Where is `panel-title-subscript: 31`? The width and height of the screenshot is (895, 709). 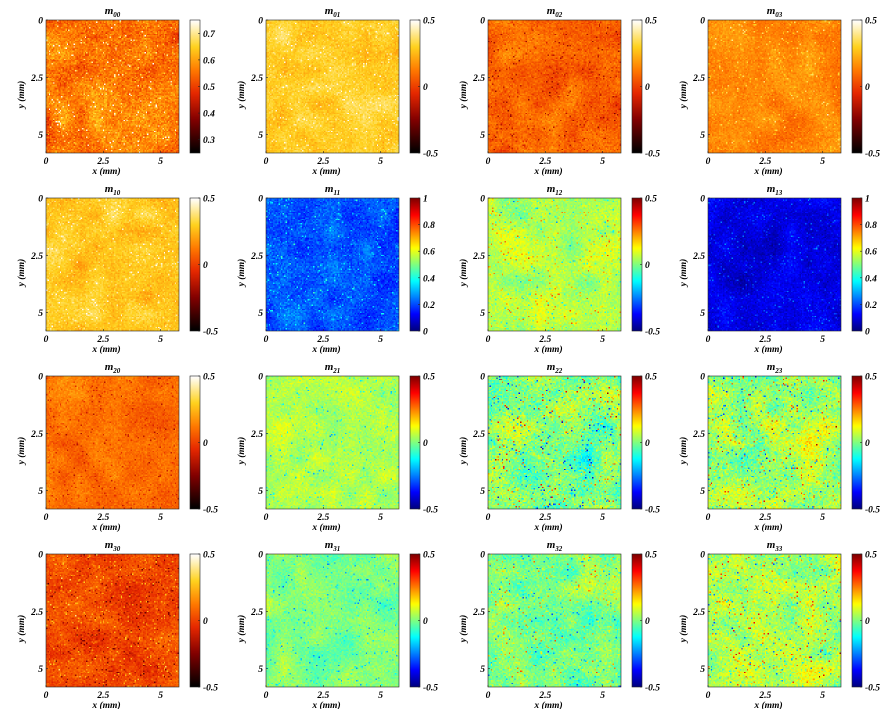 panel-title-subscript: 31 is located at coordinates (336, 549).